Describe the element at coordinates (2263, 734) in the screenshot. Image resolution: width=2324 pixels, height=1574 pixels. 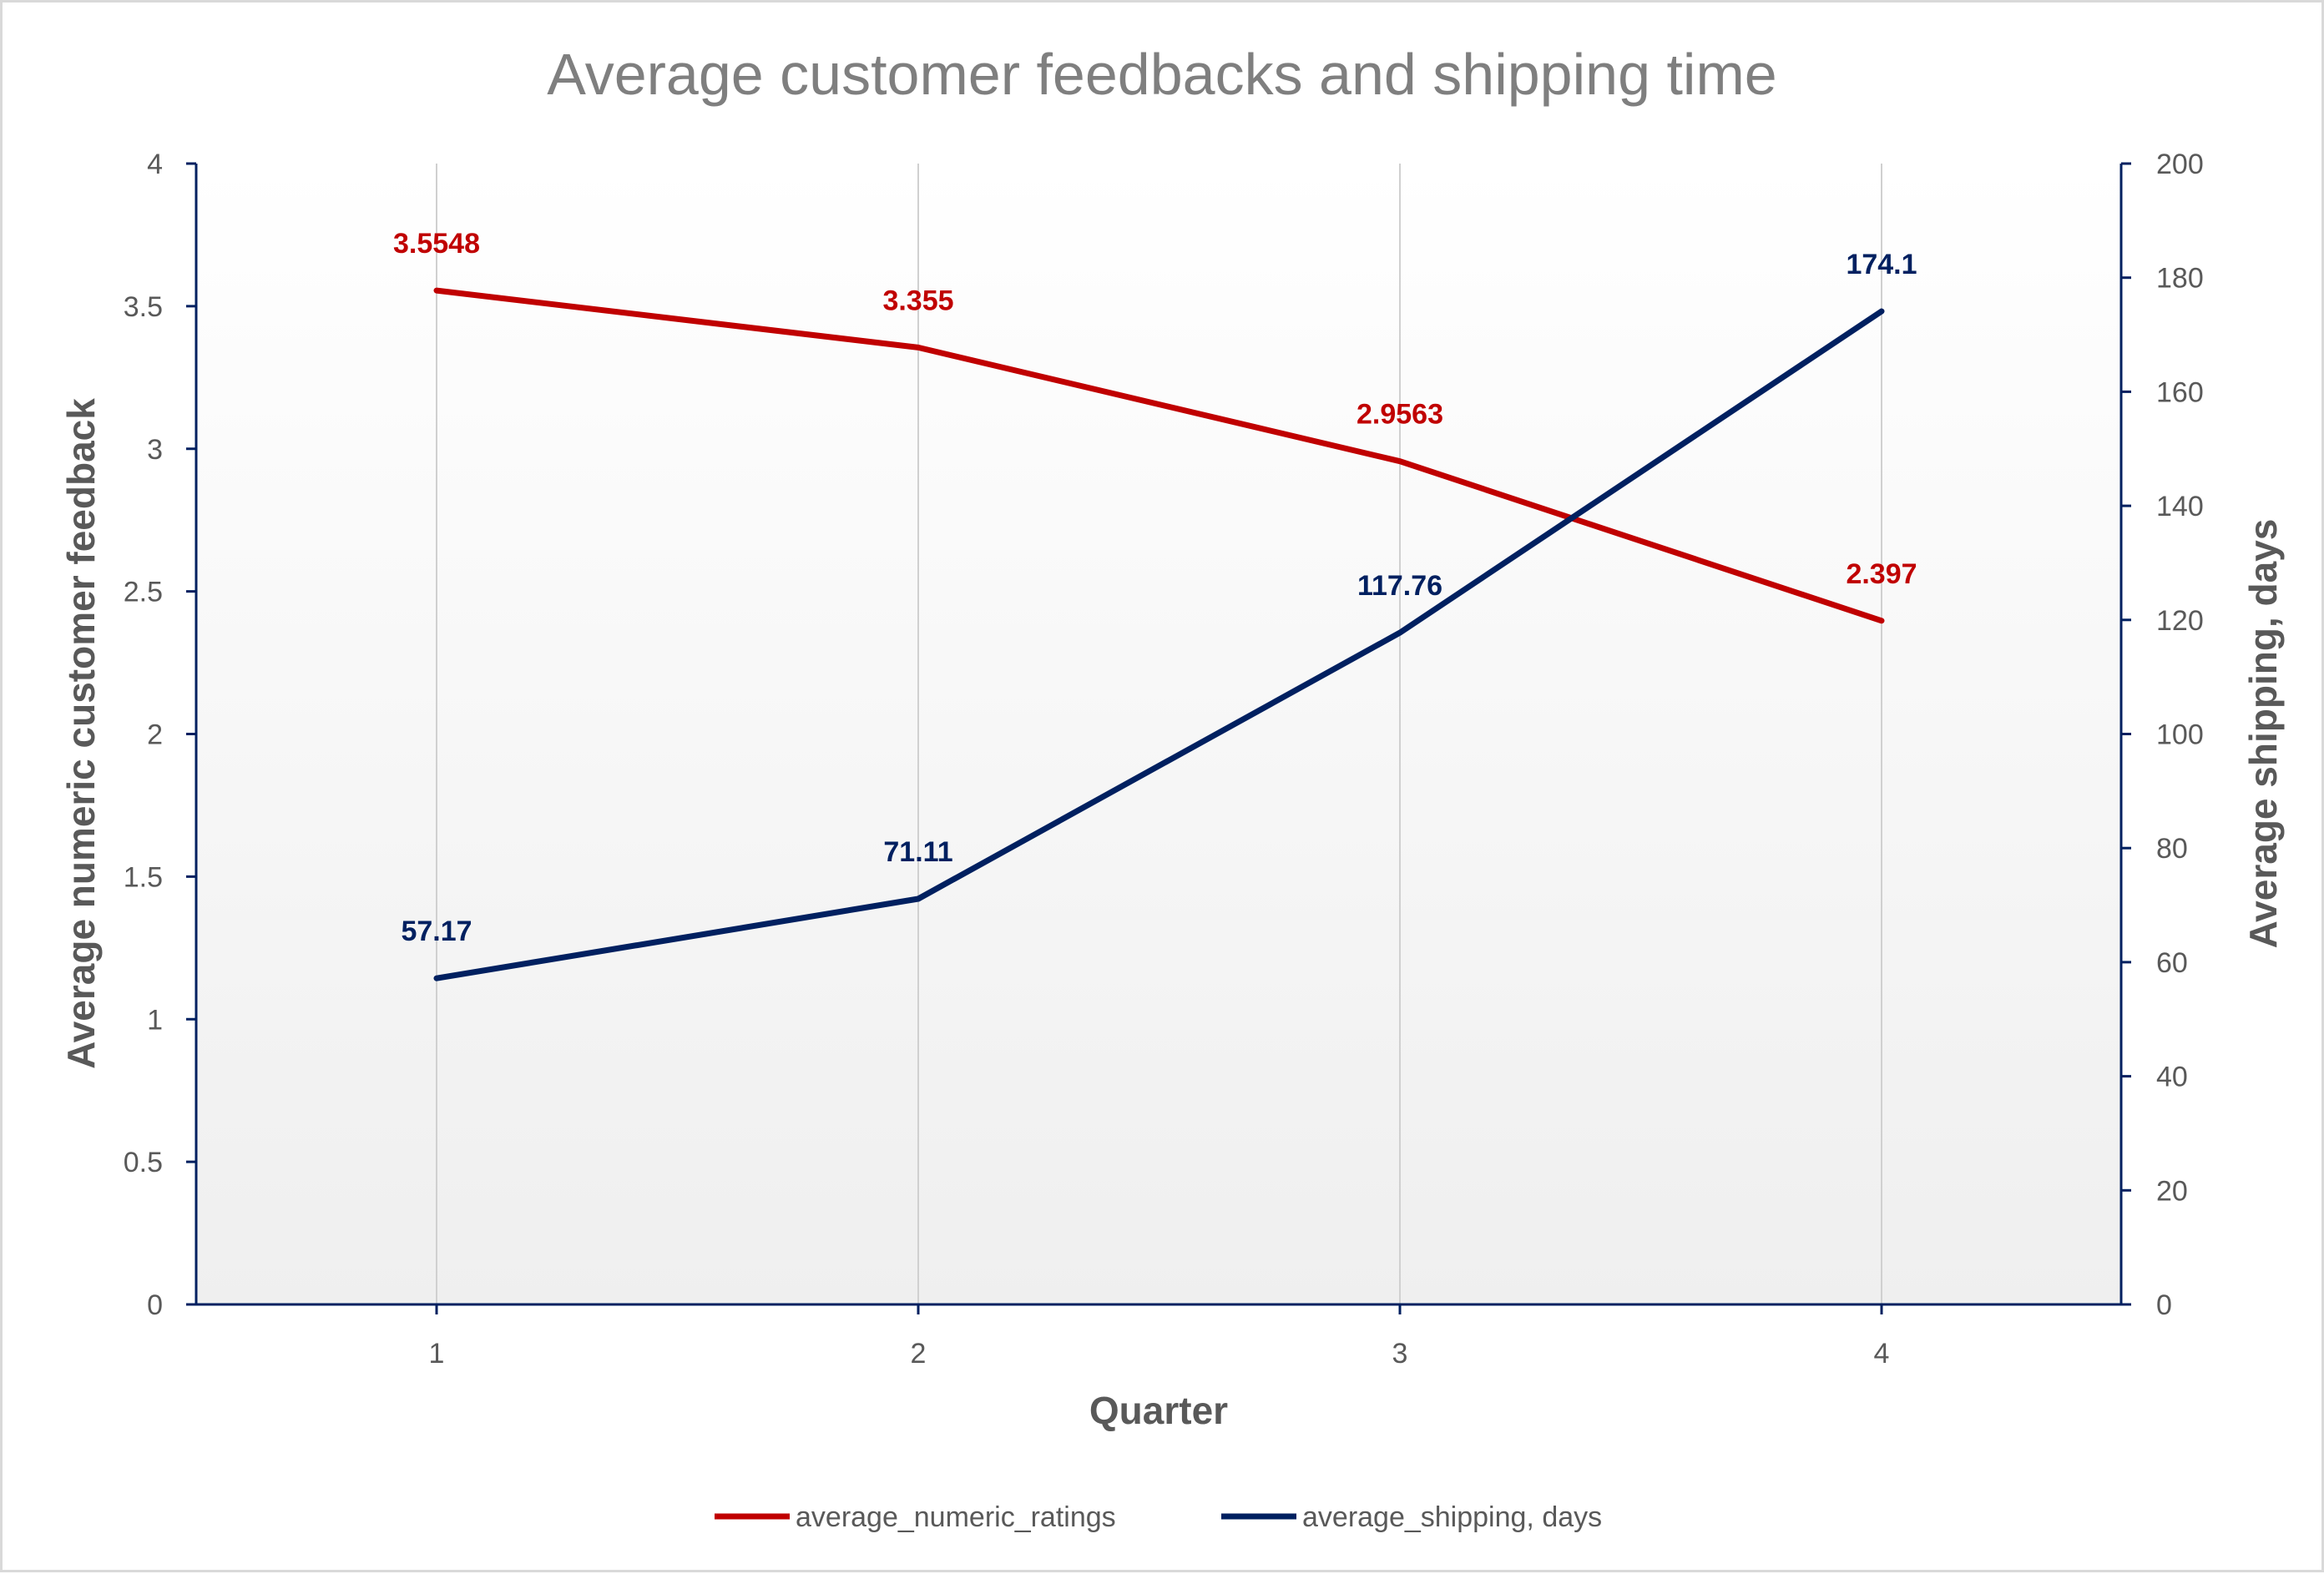
I see `y2-axis-title: Average shipping, days` at that location.